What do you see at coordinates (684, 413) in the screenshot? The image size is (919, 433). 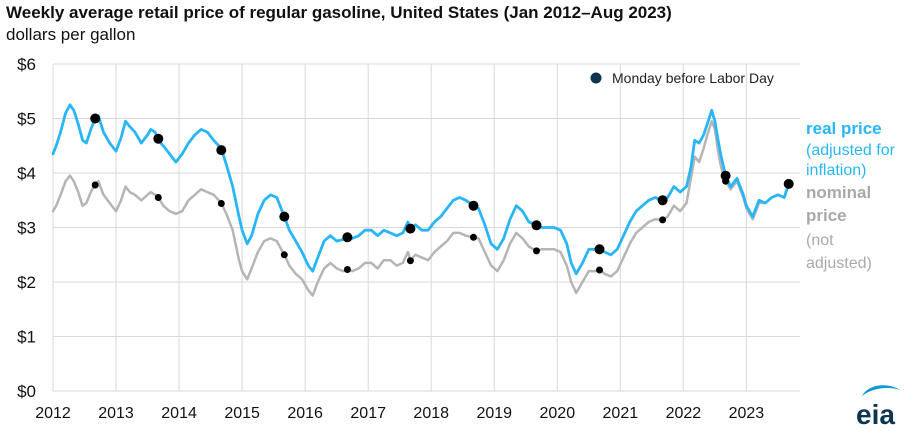 I see `x-tick-label: 2022` at bounding box center [684, 413].